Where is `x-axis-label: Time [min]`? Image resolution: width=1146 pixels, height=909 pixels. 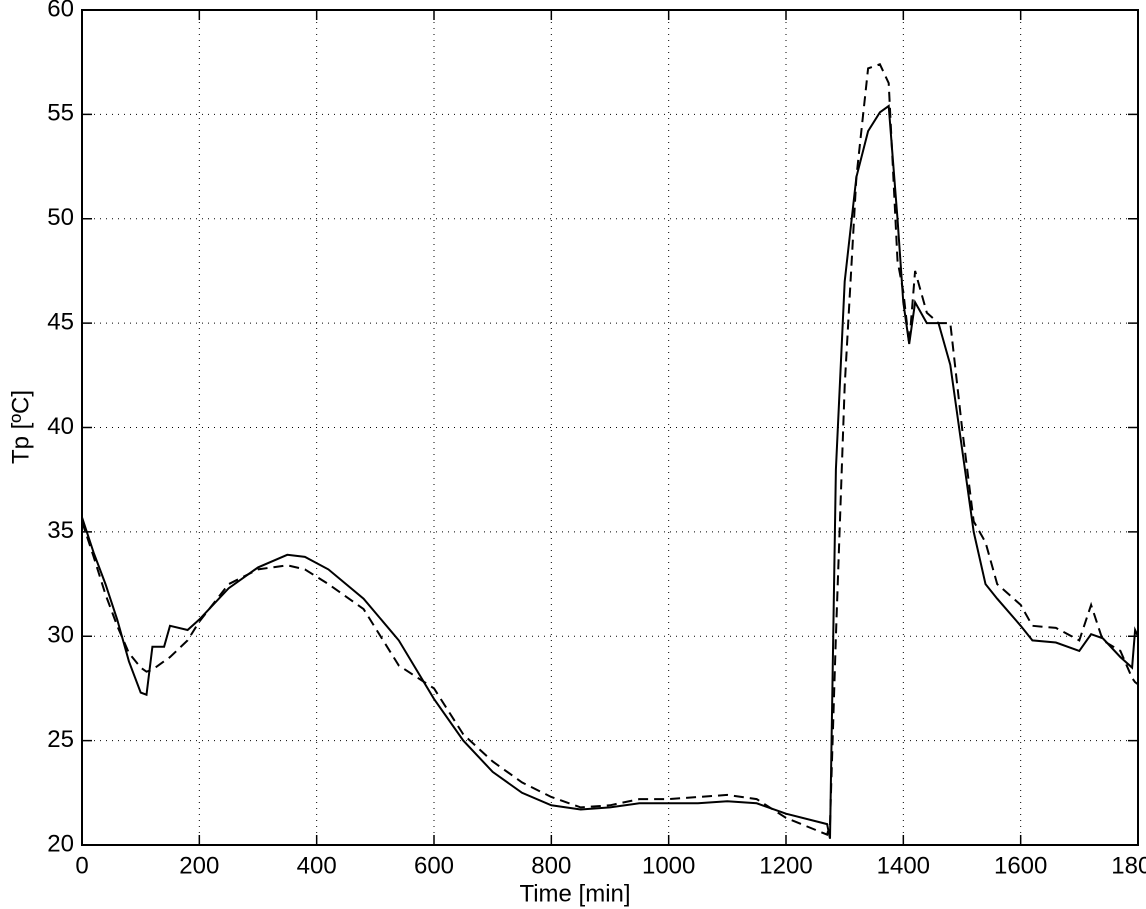
x-axis-label: Time [min] is located at coordinates (574, 893).